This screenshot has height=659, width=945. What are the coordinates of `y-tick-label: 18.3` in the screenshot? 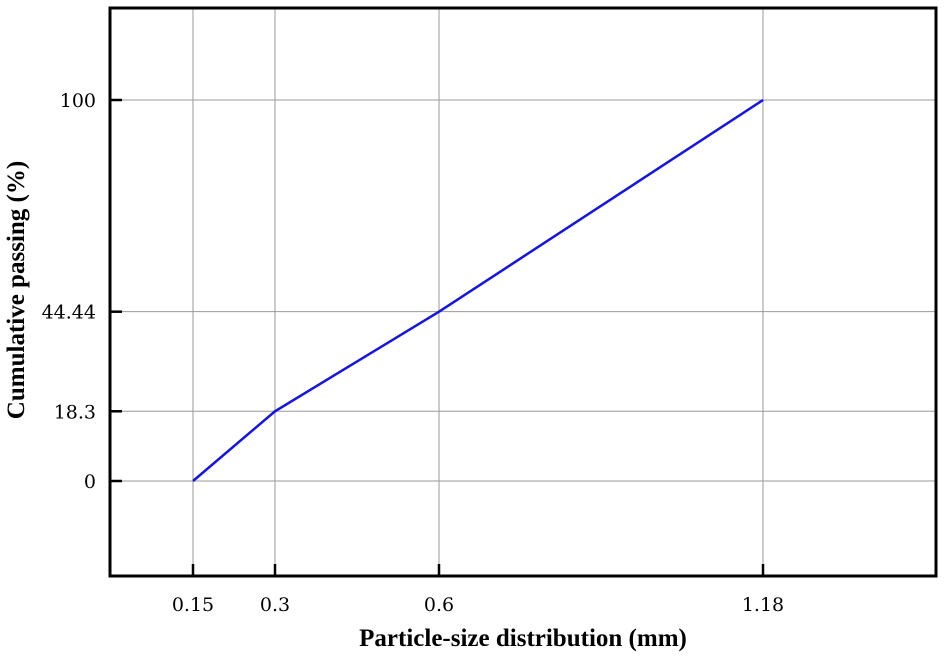 It's located at (75, 412).